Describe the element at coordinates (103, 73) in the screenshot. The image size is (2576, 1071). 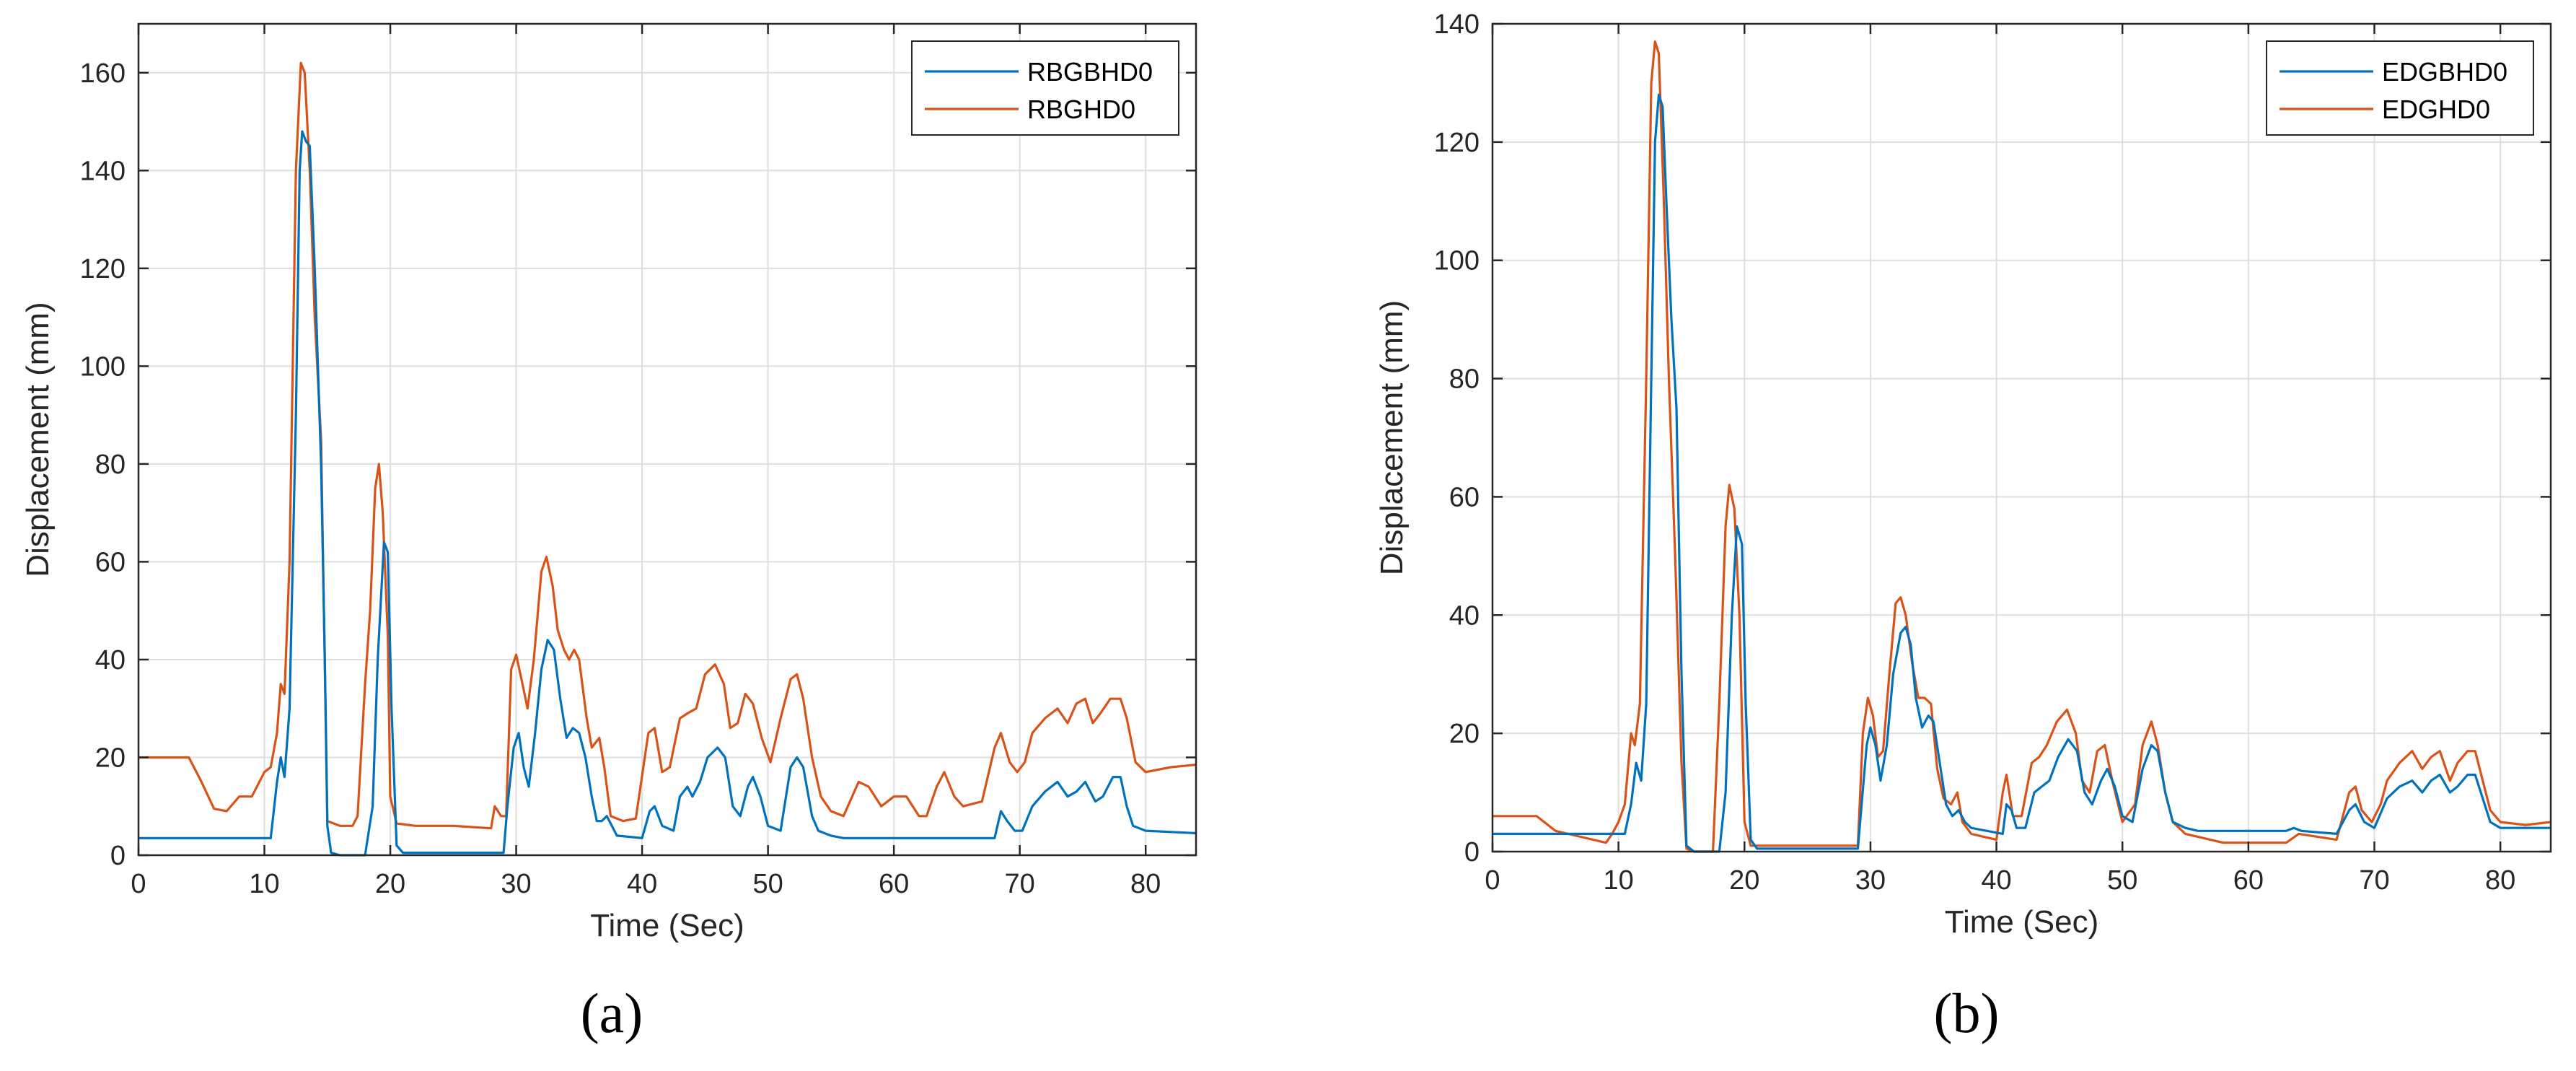
I see `y-tick-label: 160` at that location.